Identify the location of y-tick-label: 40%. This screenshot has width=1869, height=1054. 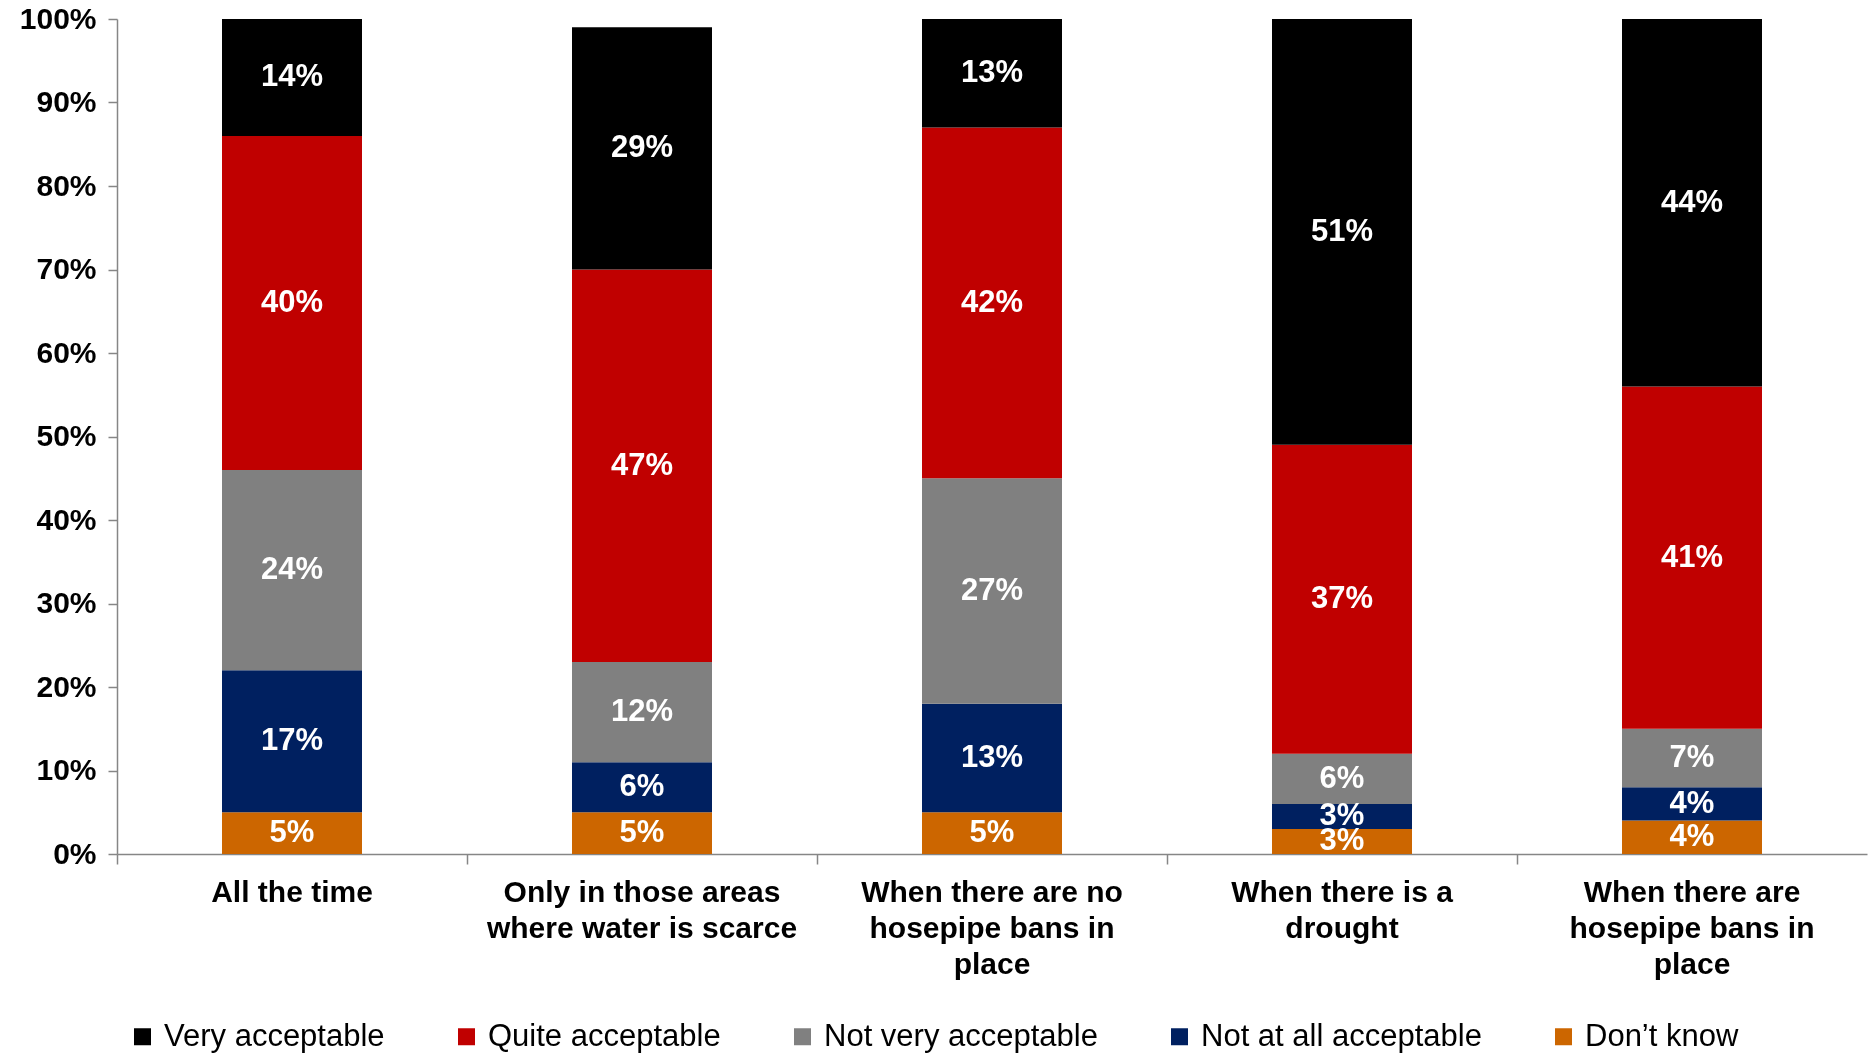
(66, 519).